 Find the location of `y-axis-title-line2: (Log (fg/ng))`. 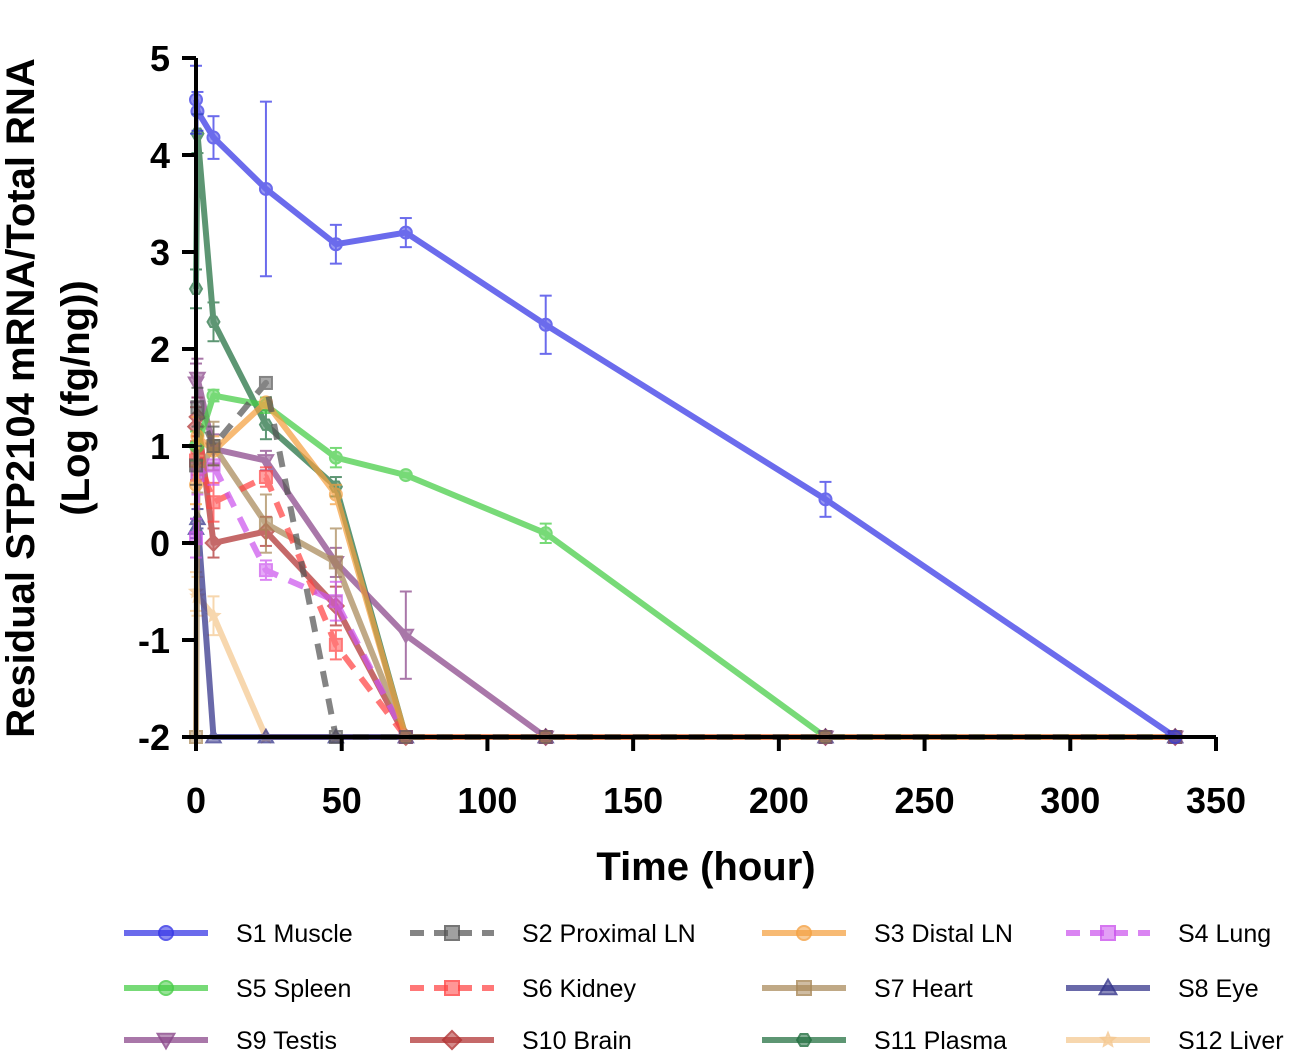

y-axis-title-line2: (Log (fg/ng)) is located at coordinates (76, 397).